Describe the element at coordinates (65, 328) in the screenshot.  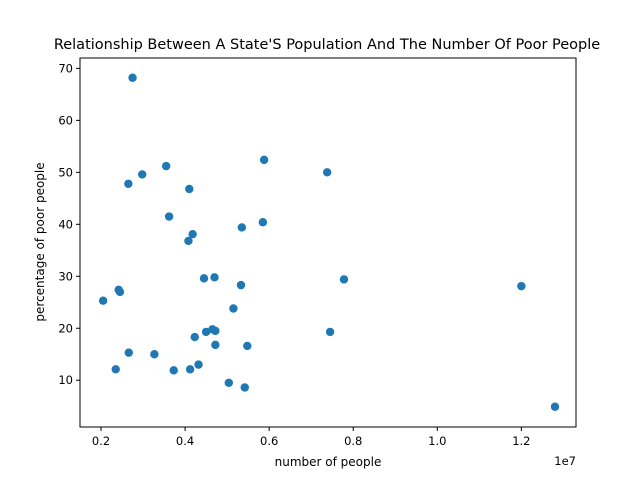
I see `y-tick-label: 20` at that location.